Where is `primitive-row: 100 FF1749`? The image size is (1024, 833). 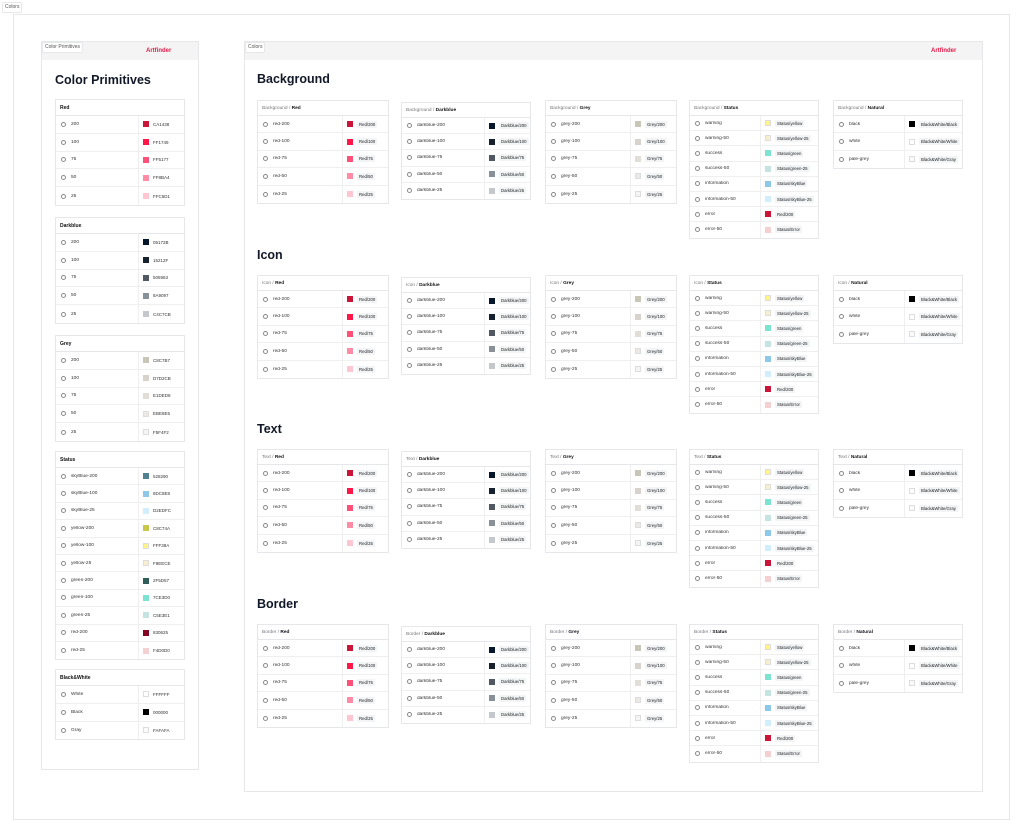
primitive-row: 100 FF1749 is located at coordinates (120, 142).